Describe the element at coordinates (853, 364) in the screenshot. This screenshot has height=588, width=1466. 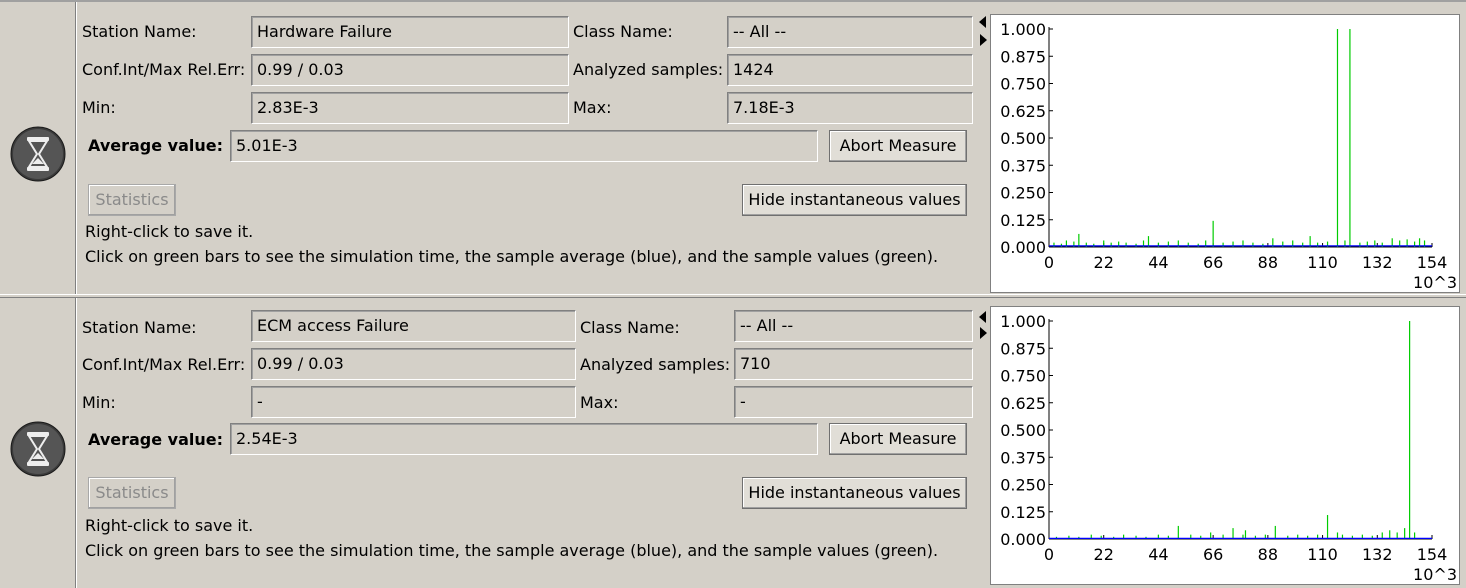
I see `analyzed-samples-field: 710` at that location.